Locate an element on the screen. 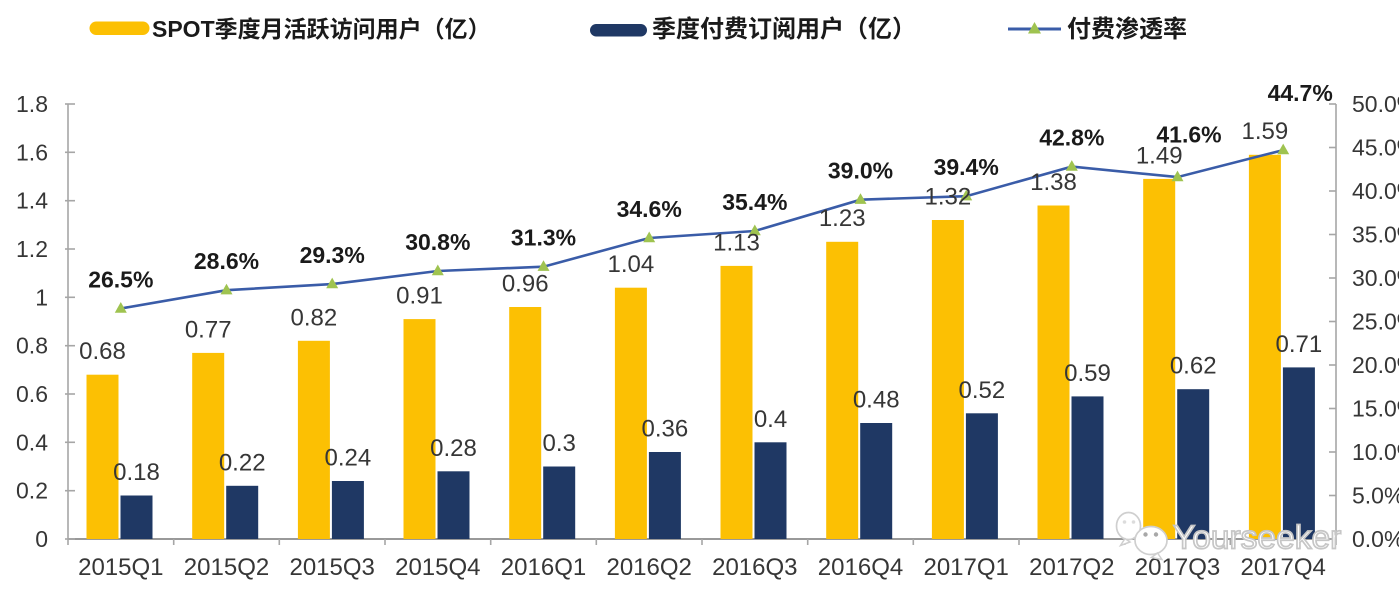  svg-text: 26.5% is located at coordinates (120, 278).